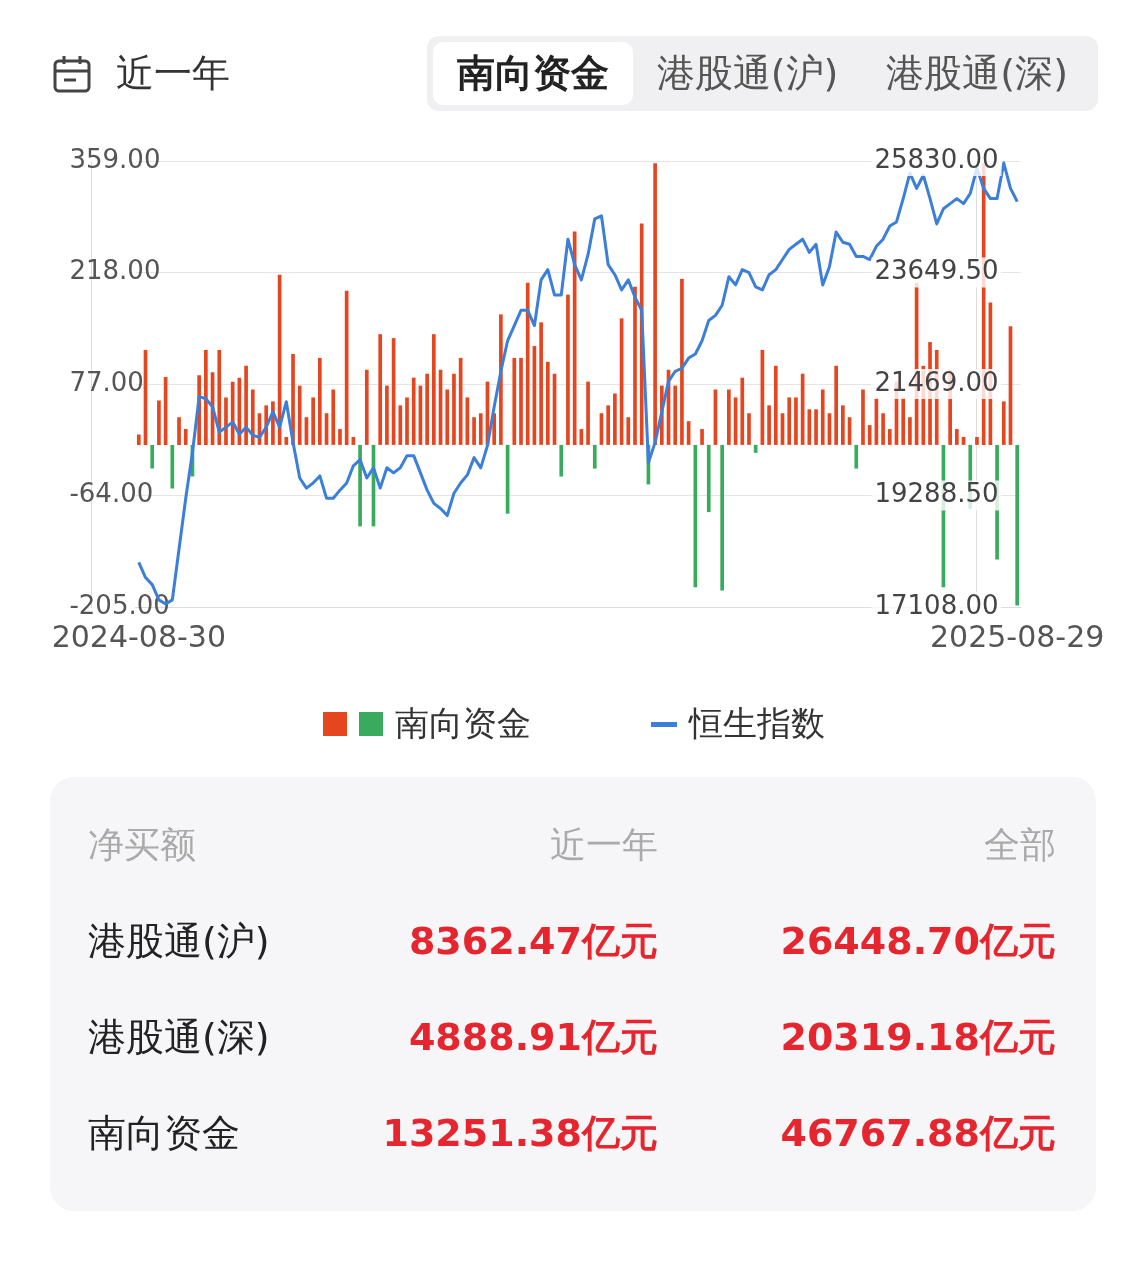  Describe the element at coordinates (111, 493) in the screenshot. I see `y-tick-label: -64.00` at that location.